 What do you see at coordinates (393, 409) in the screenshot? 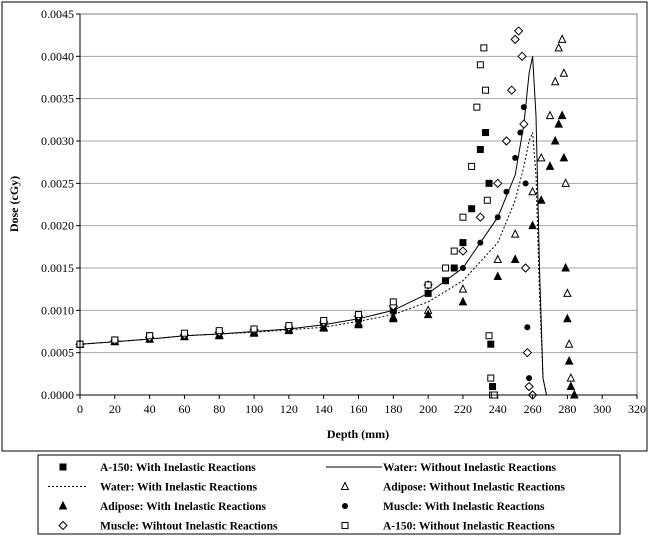
I see `x-tick-label: 180` at bounding box center [393, 409].